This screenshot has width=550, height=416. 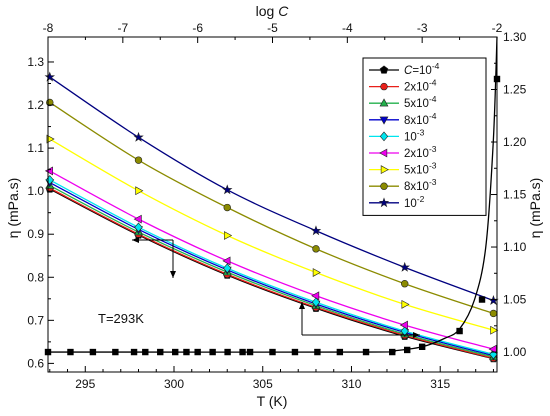 I want to click on right-y-tick-label-1.20: 1.20, so click(x=515, y=142).